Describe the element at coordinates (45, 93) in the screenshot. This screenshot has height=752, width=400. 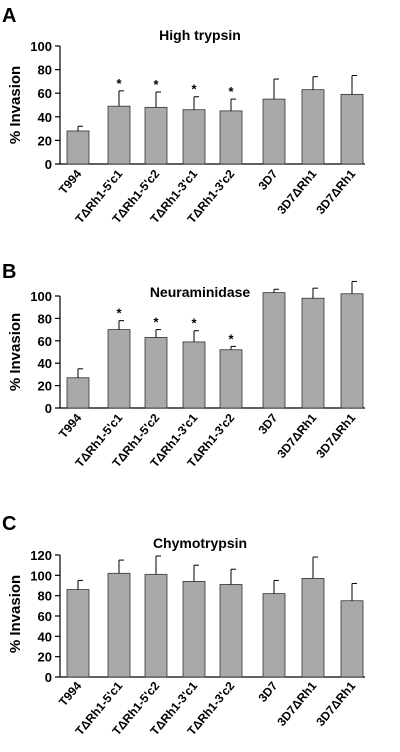
I see `panel-a-y-tick-label: 60` at that location.